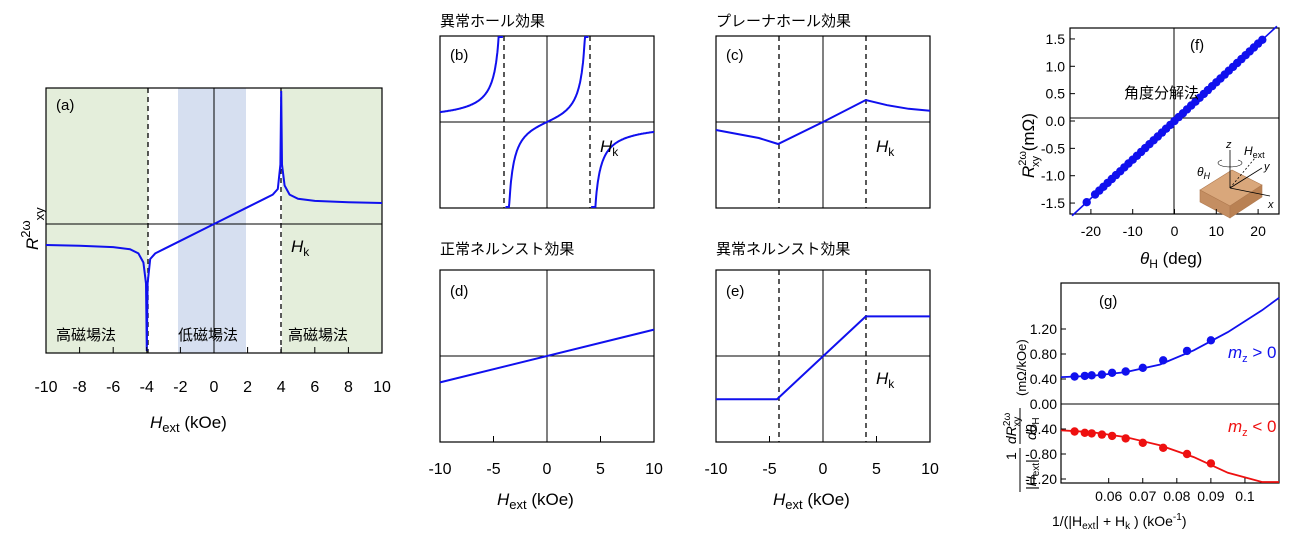 Image resolution: width=1300 pixels, height=536 pixels. I want to click on ylabel-g-num2: dR2ωxy, so click(1012, 428).